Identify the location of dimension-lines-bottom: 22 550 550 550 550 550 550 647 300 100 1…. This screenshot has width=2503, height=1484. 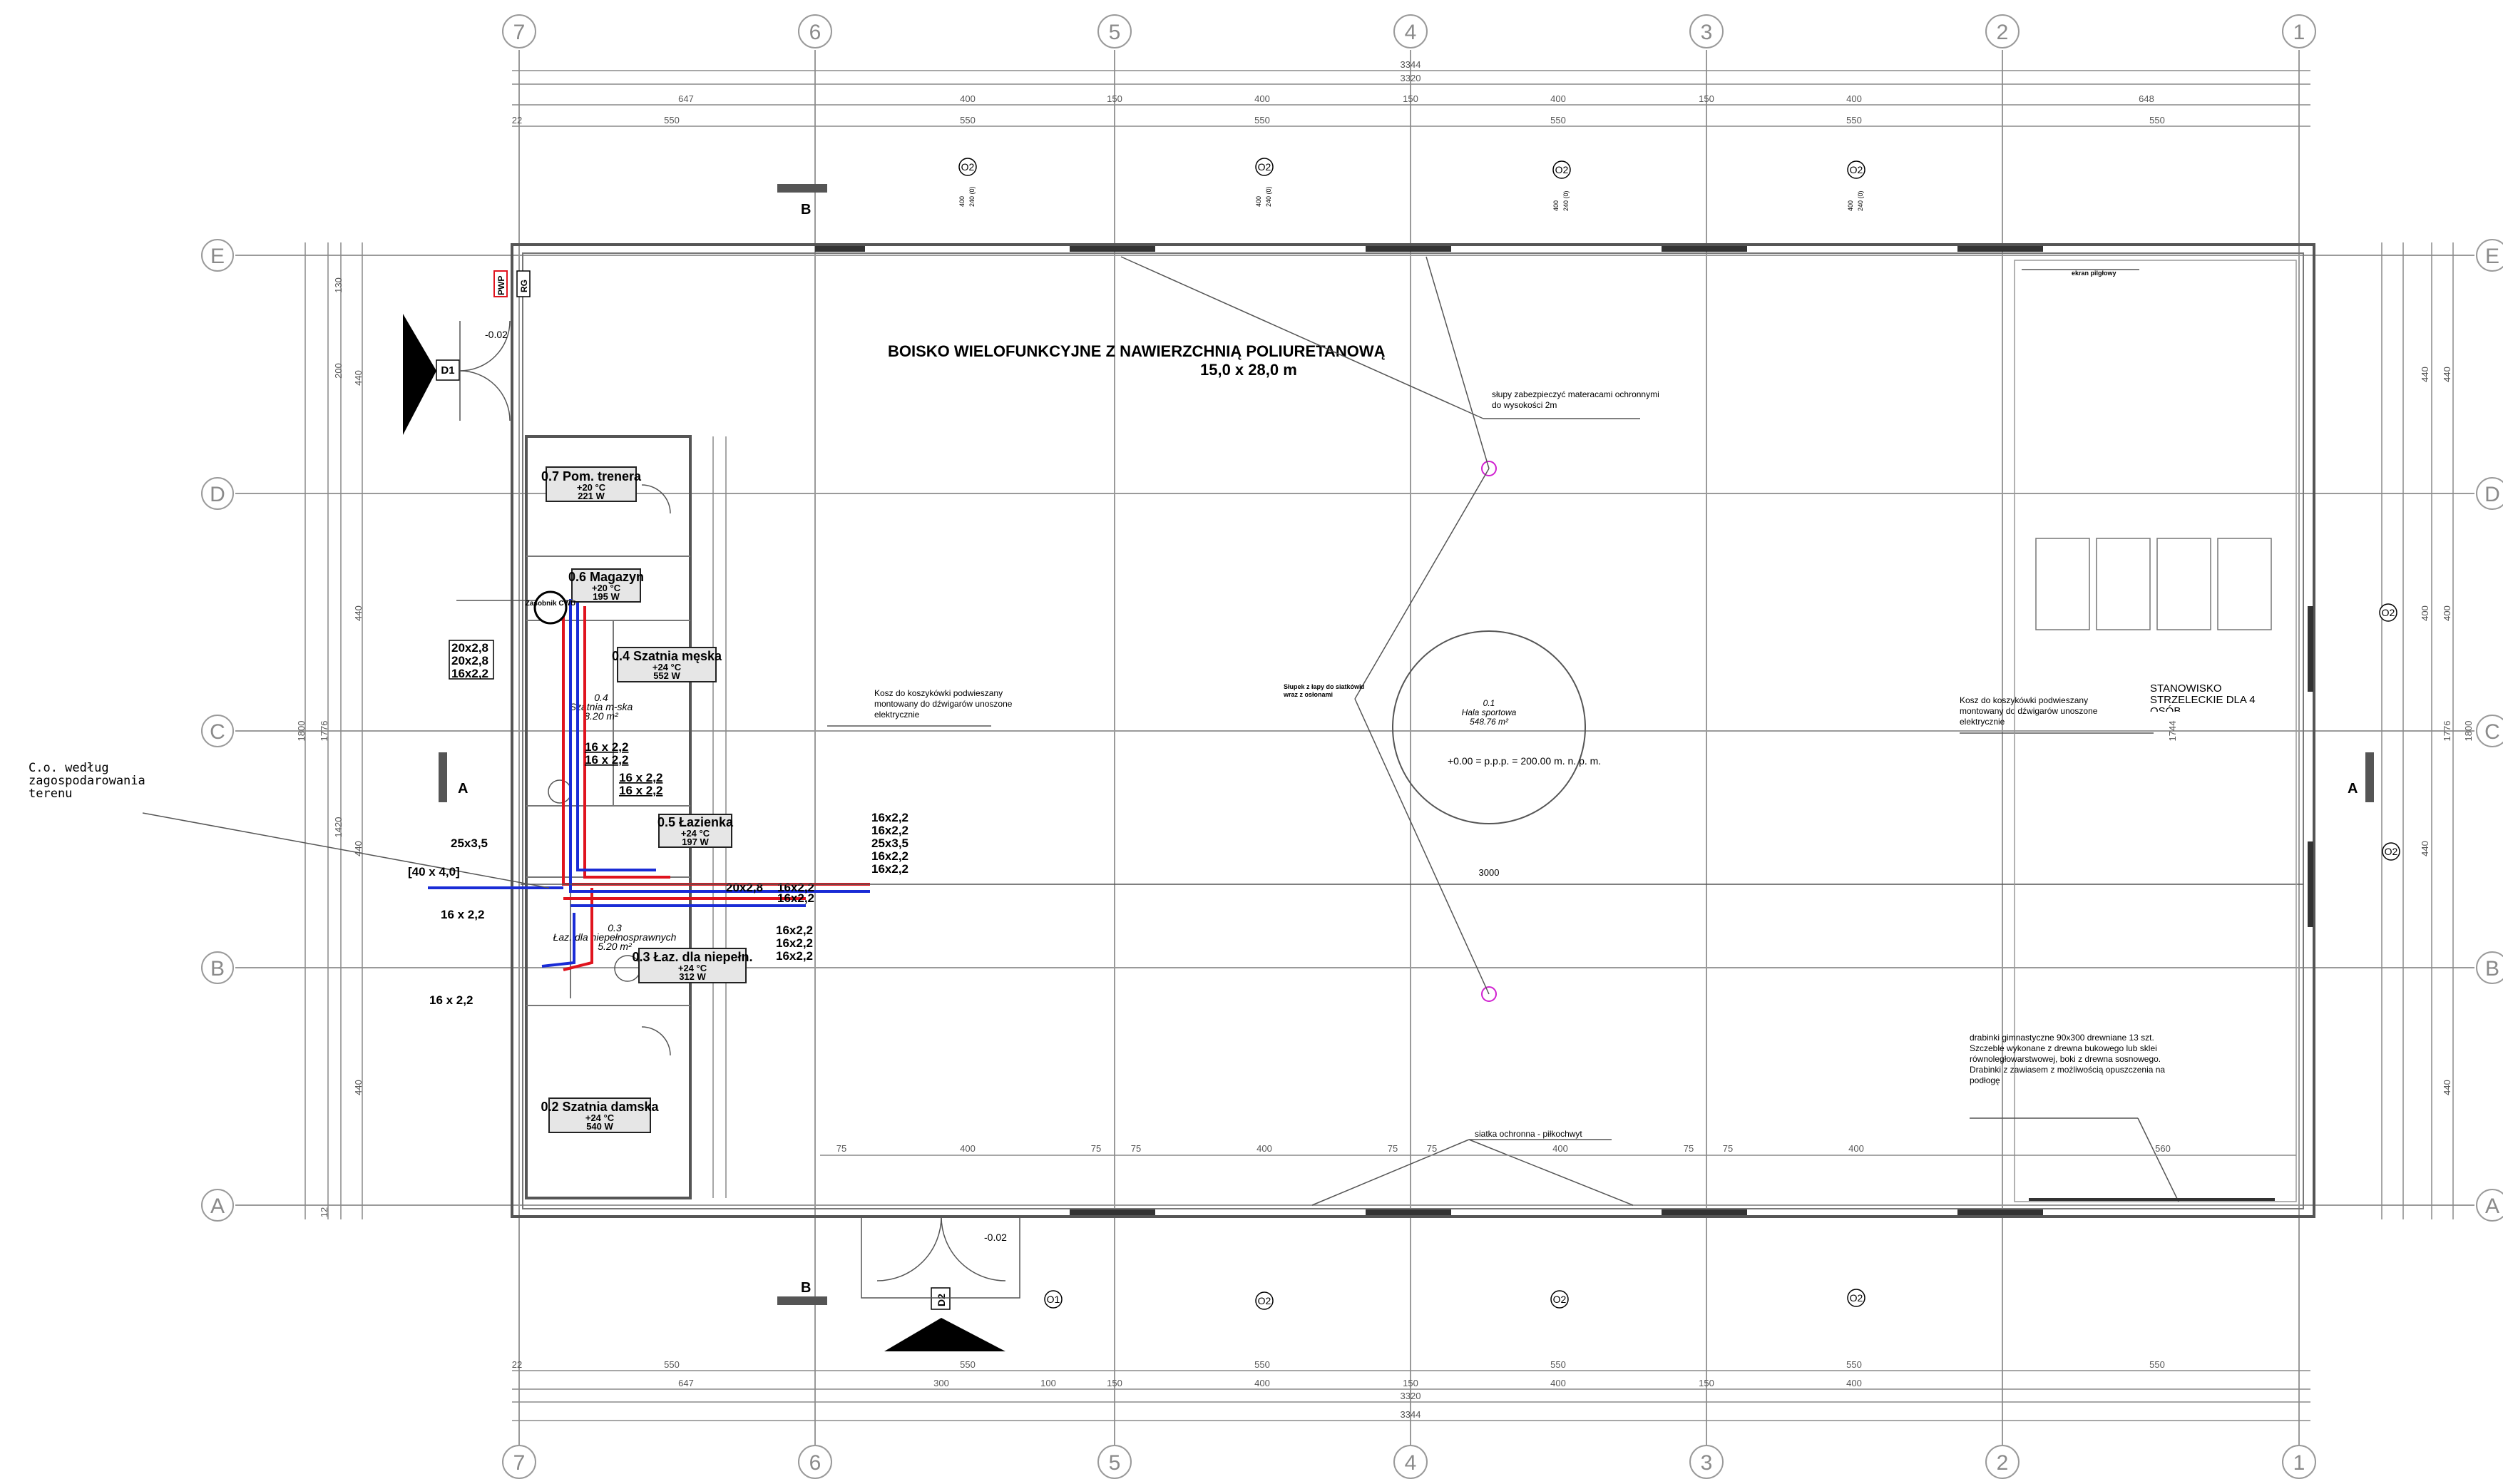
(1411, 1390).